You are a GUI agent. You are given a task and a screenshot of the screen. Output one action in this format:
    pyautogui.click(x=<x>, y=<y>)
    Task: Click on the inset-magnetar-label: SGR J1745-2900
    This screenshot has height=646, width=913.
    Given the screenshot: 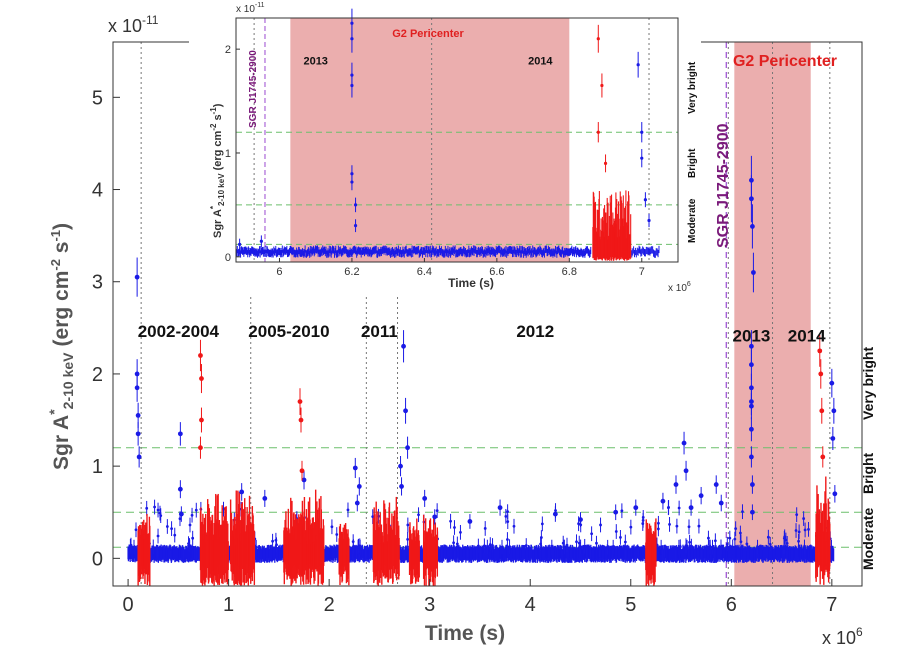 What is the action you would take?
    pyautogui.click(x=253, y=89)
    